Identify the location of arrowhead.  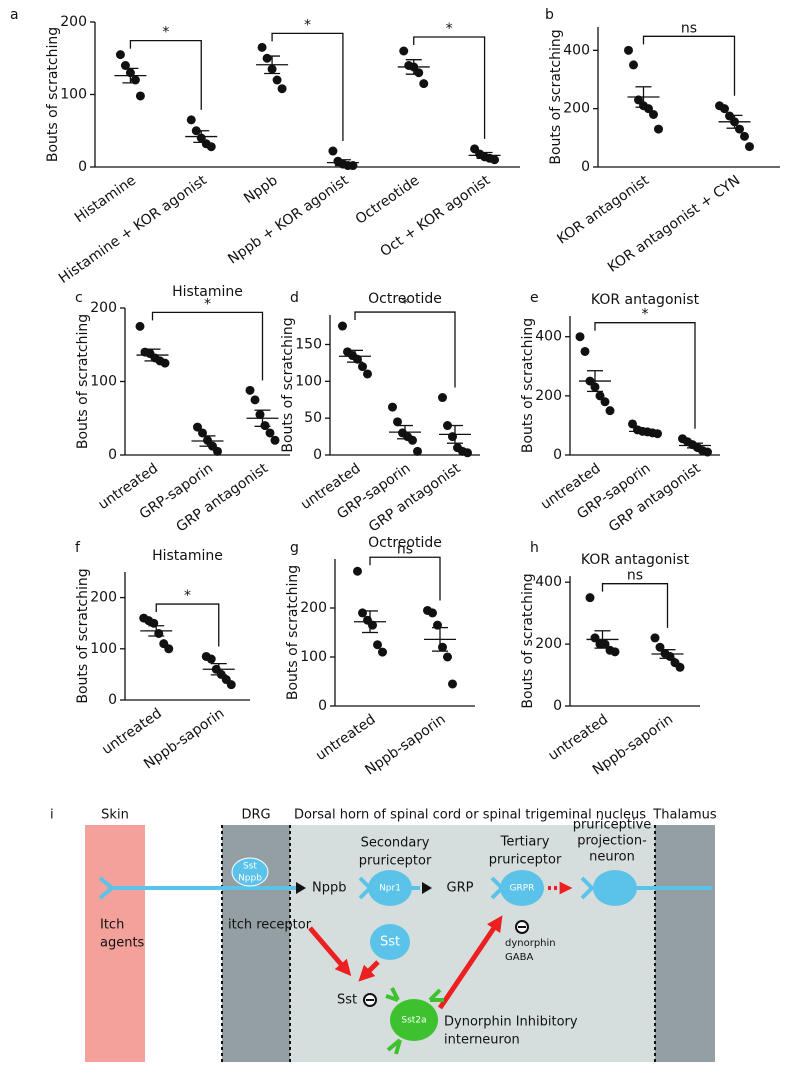
(427, 888).